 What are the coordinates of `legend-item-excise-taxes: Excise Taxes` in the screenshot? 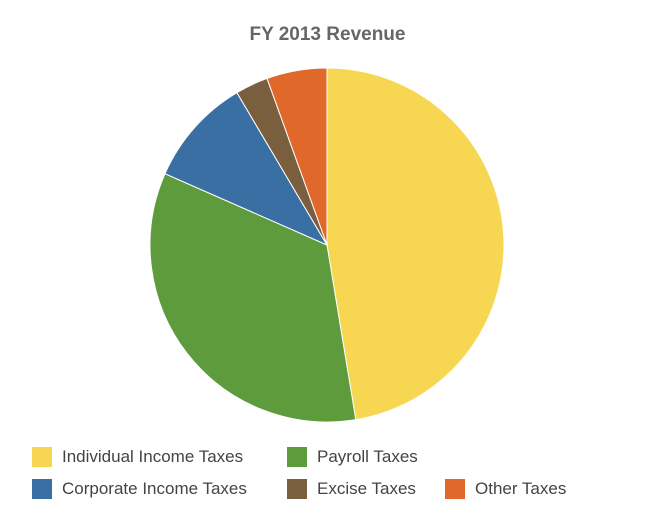 It's located at (351, 489).